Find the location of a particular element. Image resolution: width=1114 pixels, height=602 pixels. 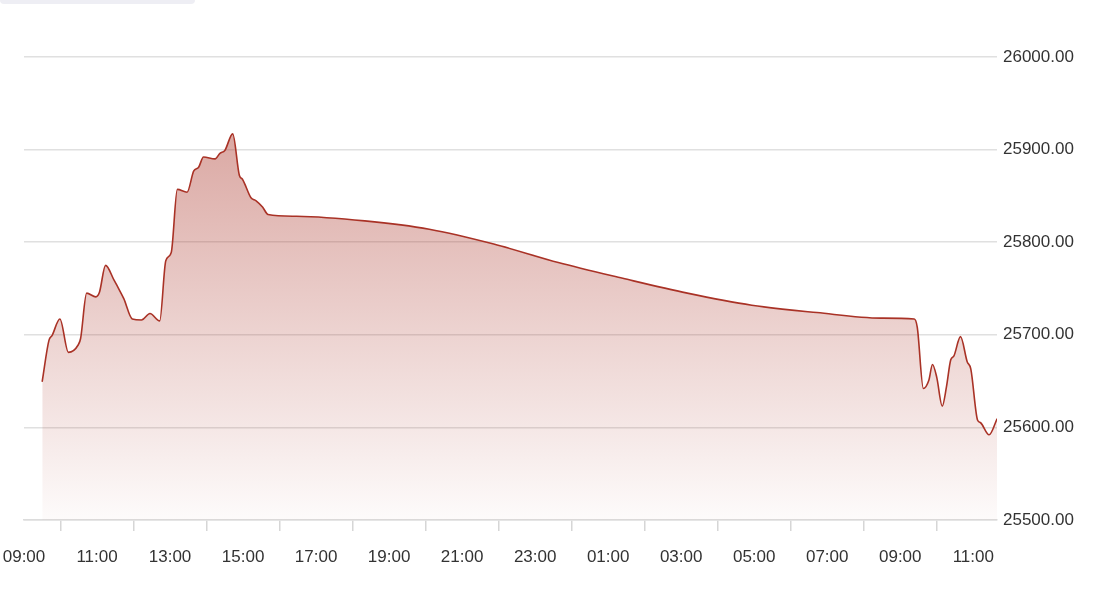

x-tick-label: 19:00 is located at coordinates (389, 556).